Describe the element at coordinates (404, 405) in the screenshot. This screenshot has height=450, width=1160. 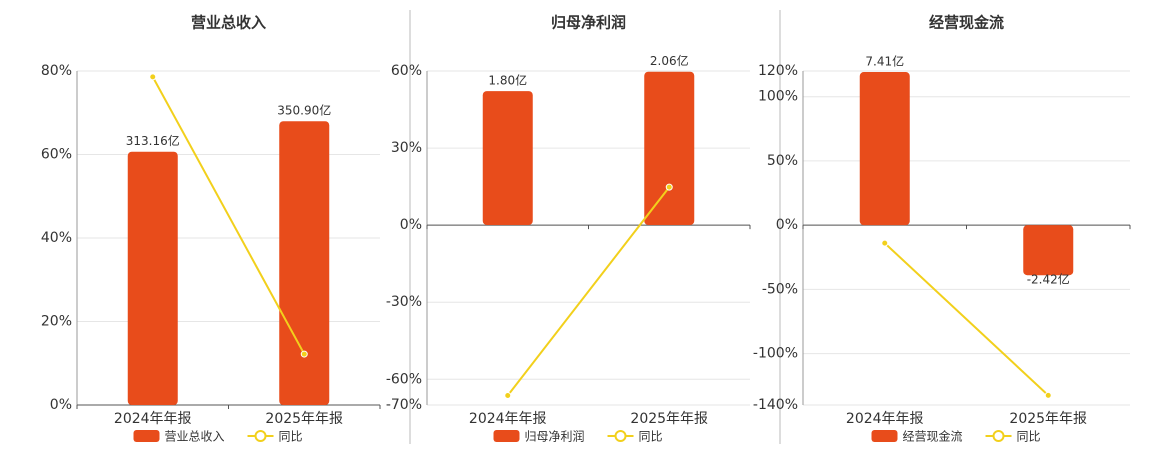
I see `y-tick-label: -70%` at that location.